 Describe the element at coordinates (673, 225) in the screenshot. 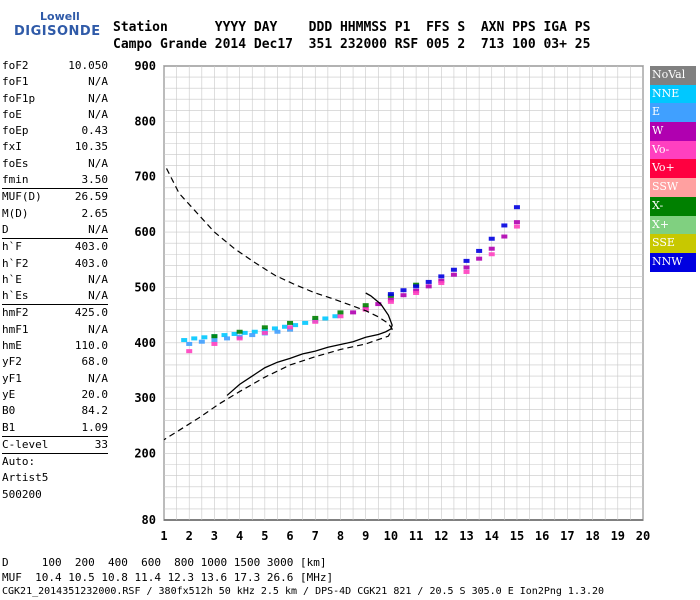

I see `legend-item-x: X+` at that location.